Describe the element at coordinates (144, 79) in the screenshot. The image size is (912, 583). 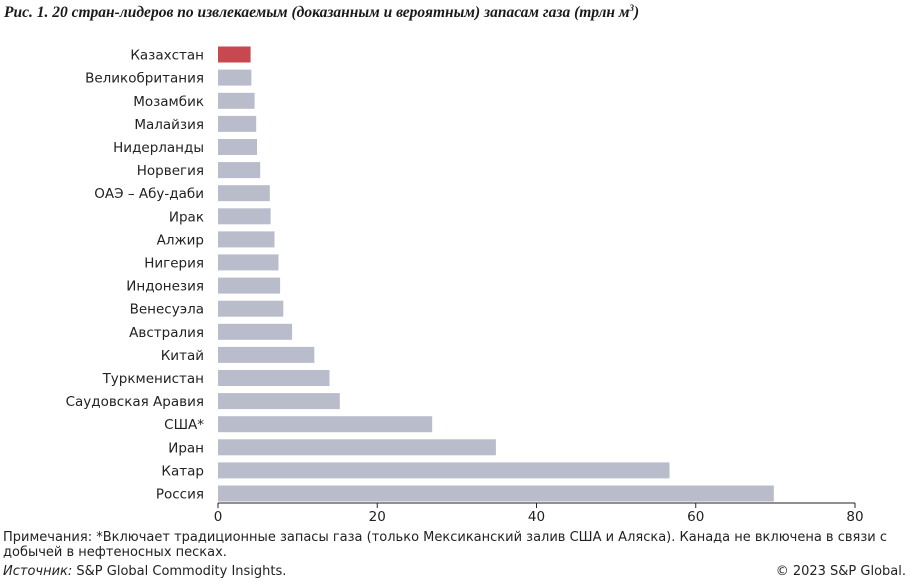
I see `category-label-1: Великобритания` at that location.